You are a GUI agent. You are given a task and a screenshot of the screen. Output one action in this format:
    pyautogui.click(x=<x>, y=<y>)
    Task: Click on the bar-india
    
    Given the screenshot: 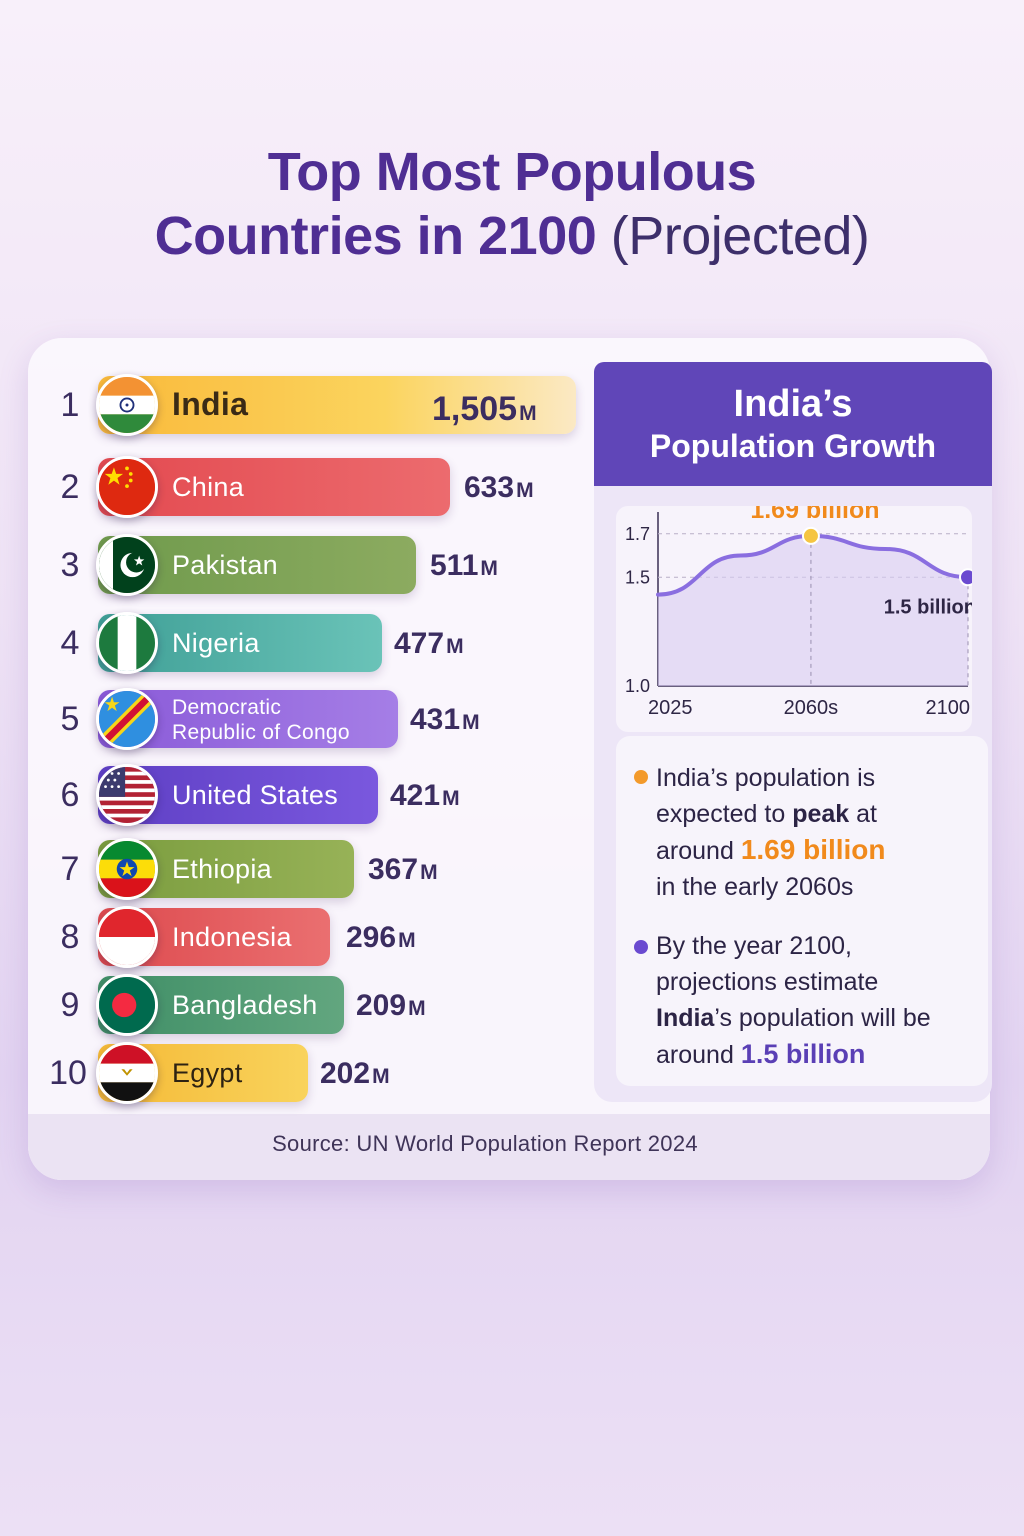 What is the action you would take?
    pyautogui.click(x=337, y=405)
    